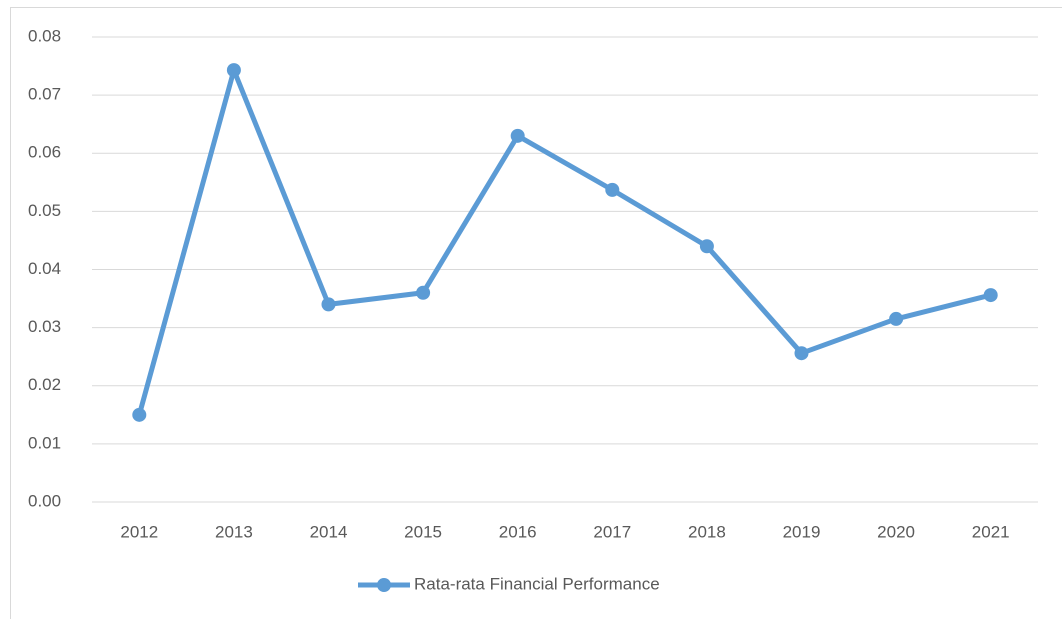 Image resolution: width=1062 pixels, height=619 pixels. What do you see at coordinates (612, 531) in the screenshot?
I see `x-tick-label: 2017` at bounding box center [612, 531].